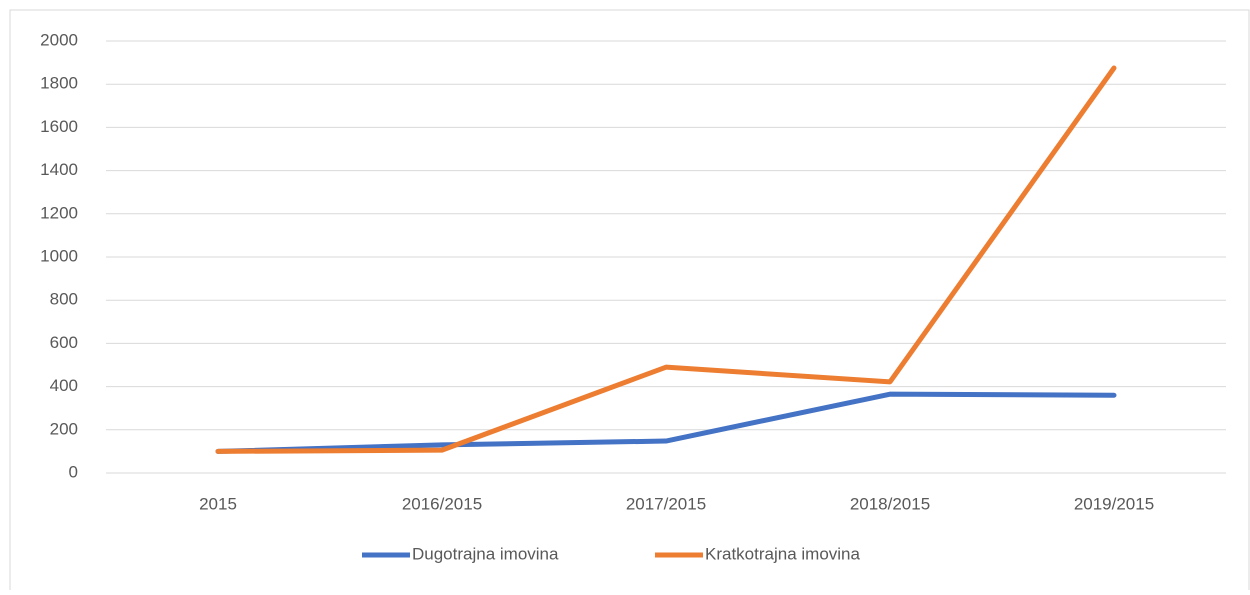  What do you see at coordinates (666, 422) in the screenshot?
I see `series-line` at bounding box center [666, 422].